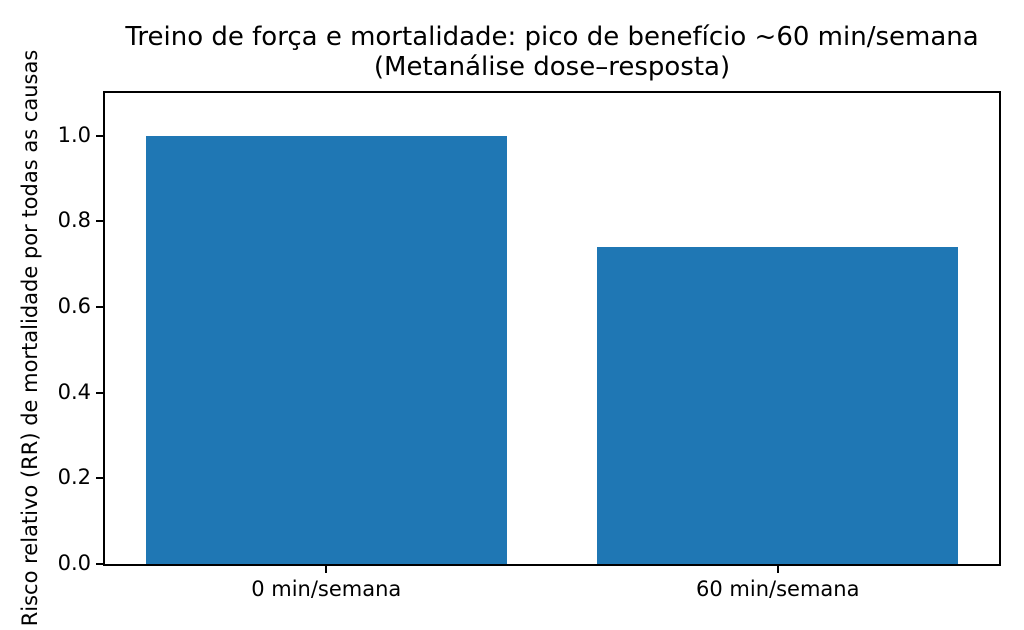 Image resolution: width=1024 pixels, height=630 pixels. What do you see at coordinates (778, 589) in the screenshot?
I see `x-tick-label-1: 60 min/semana` at bounding box center [778, 589].